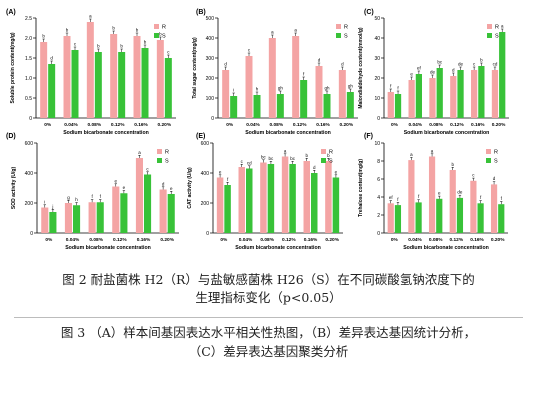 Image resolution: width=537 pixels, height=401 pixels. What do you see at coordinates (257, 89) in the screenshot?
I see `significance-letter: h` at bounding box center [257, 89].